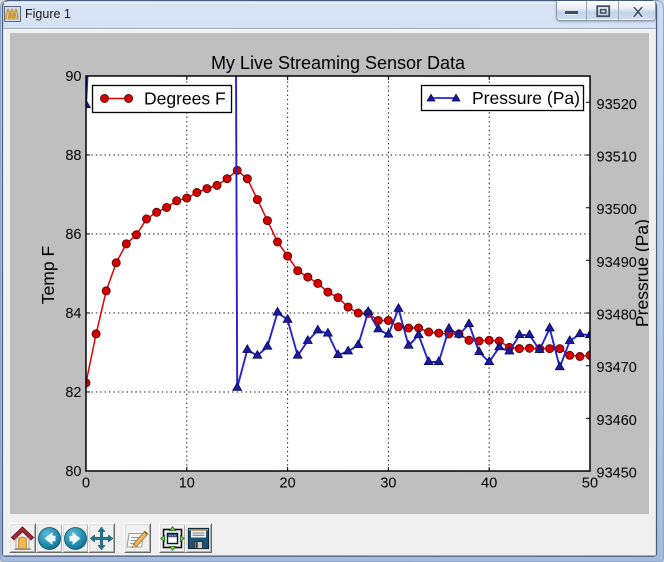 This screenshot has height=562, width=664. Describe the element at coordinates (185, 98) in the screenshot. I see `svg-text: Degrees F` at that location.